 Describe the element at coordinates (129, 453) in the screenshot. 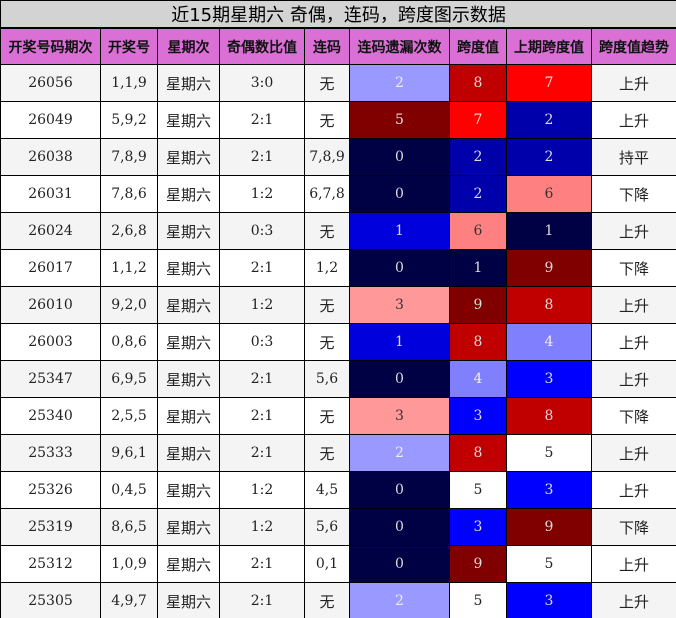

I see `cell-numbers: 9,6,1` at that location.